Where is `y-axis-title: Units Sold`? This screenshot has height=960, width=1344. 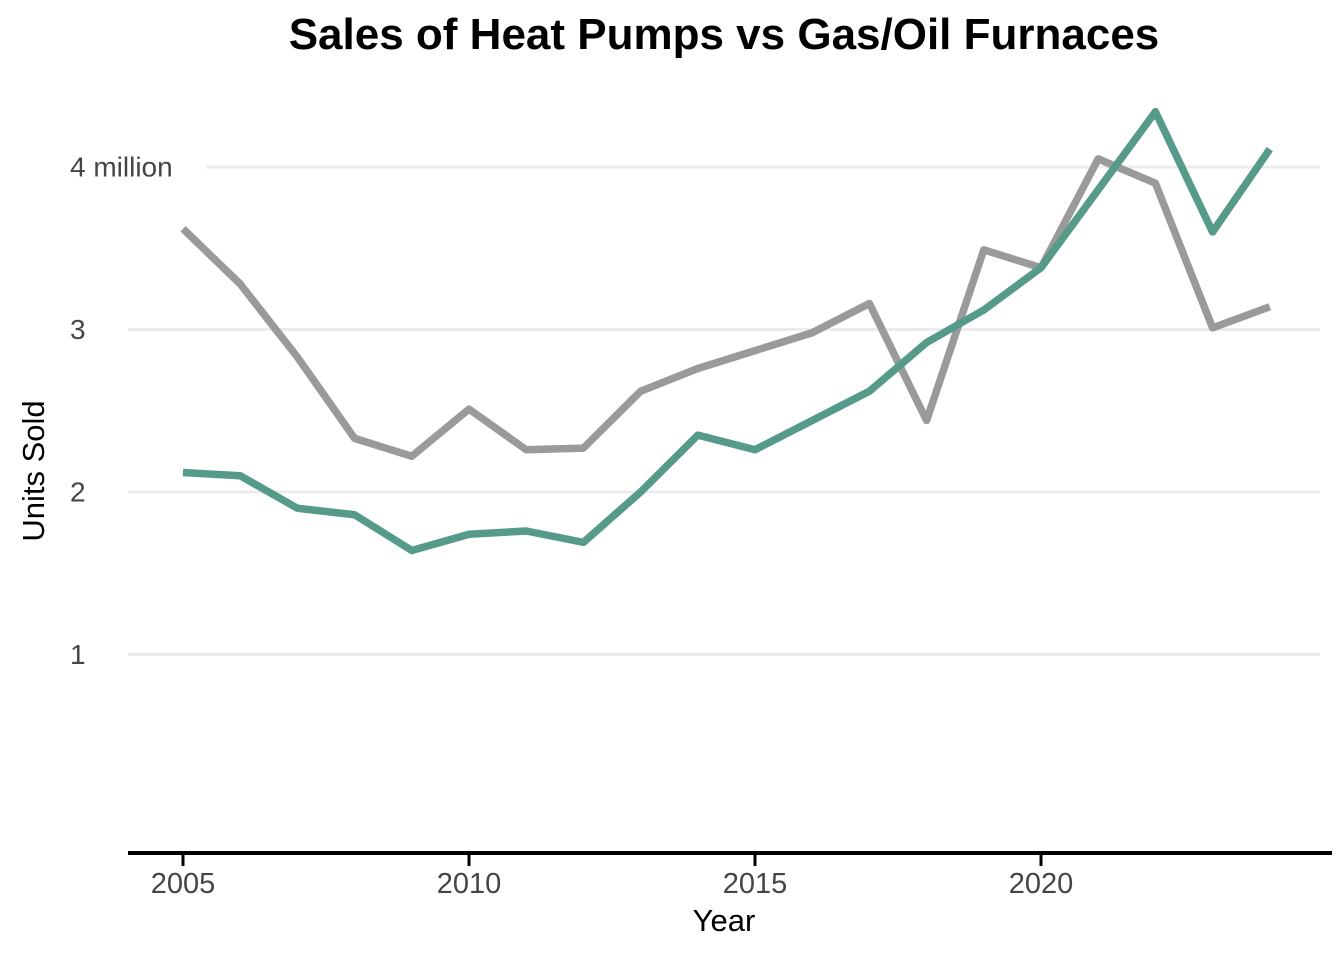
y-axis-title: Units Sold is located at coordinates (33, 471).